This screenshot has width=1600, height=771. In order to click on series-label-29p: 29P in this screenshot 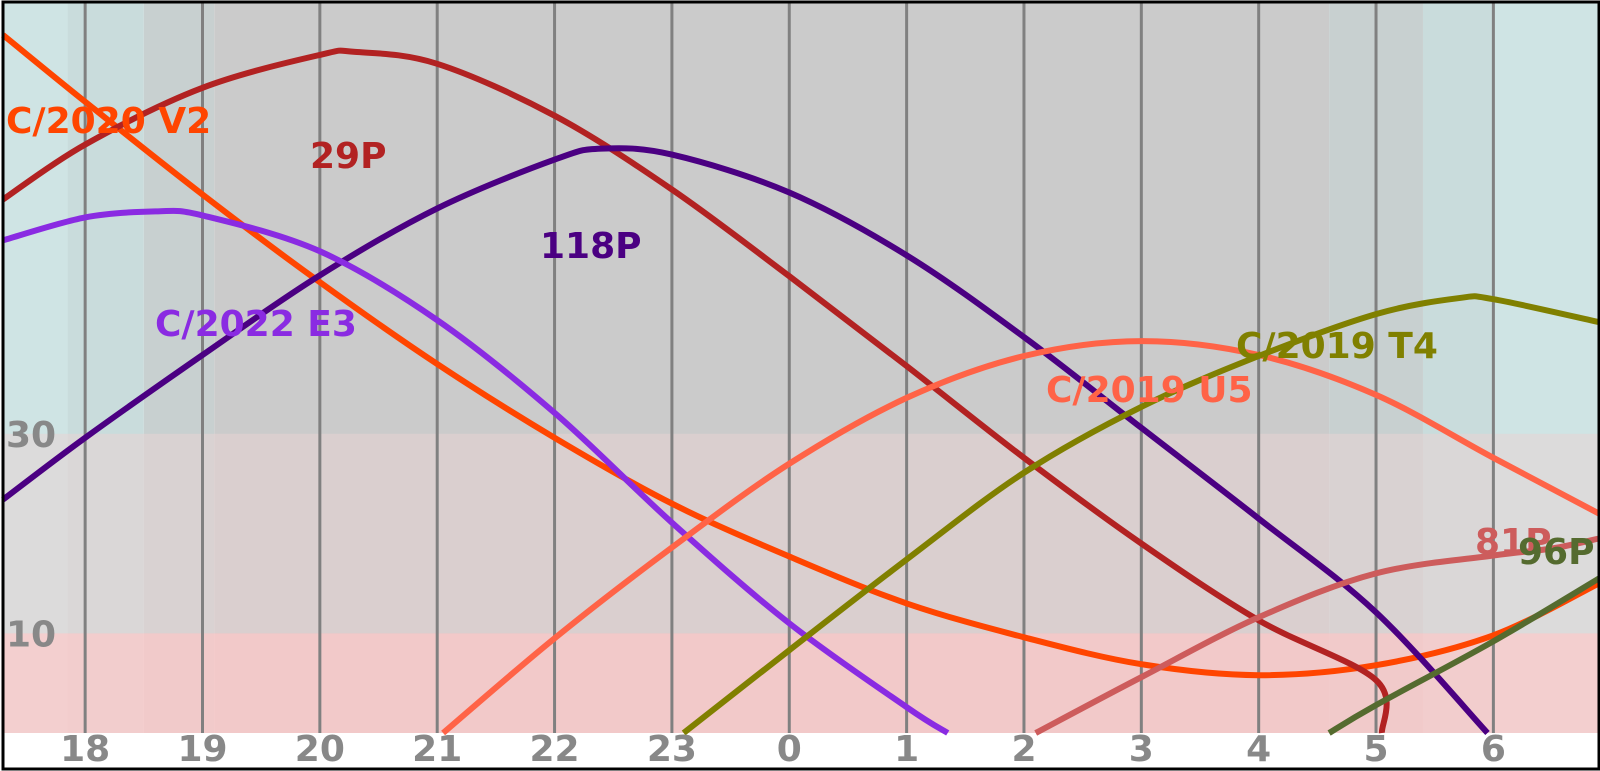, I will do `click(348, 156)`.